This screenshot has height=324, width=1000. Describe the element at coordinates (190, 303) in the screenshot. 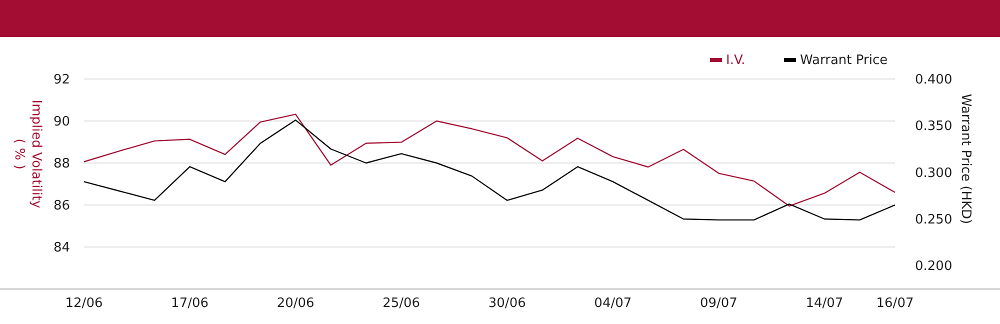

I see `x-tick-label: 17/06` at that location.